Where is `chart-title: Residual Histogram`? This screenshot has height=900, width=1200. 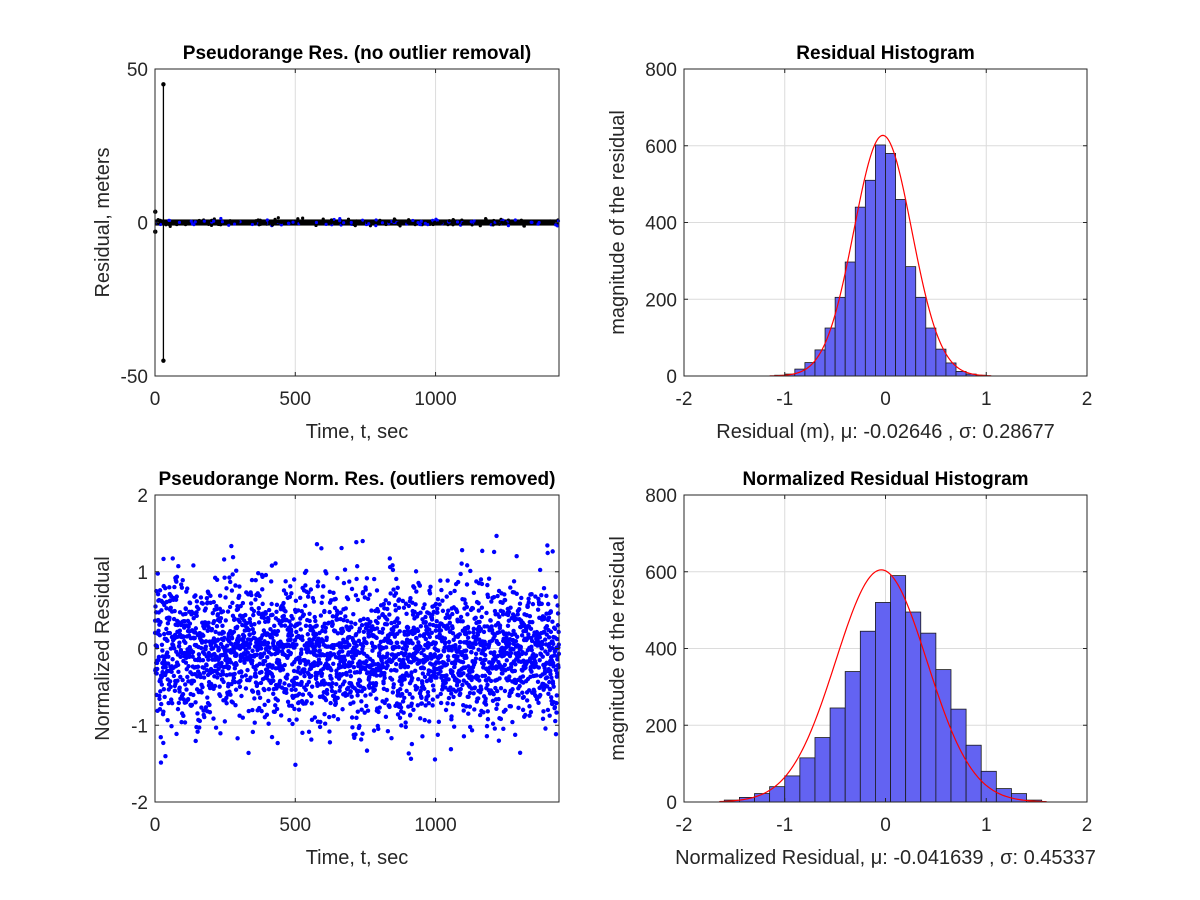
chart-title: Residual Histogram is located at coordinates (885, 53).